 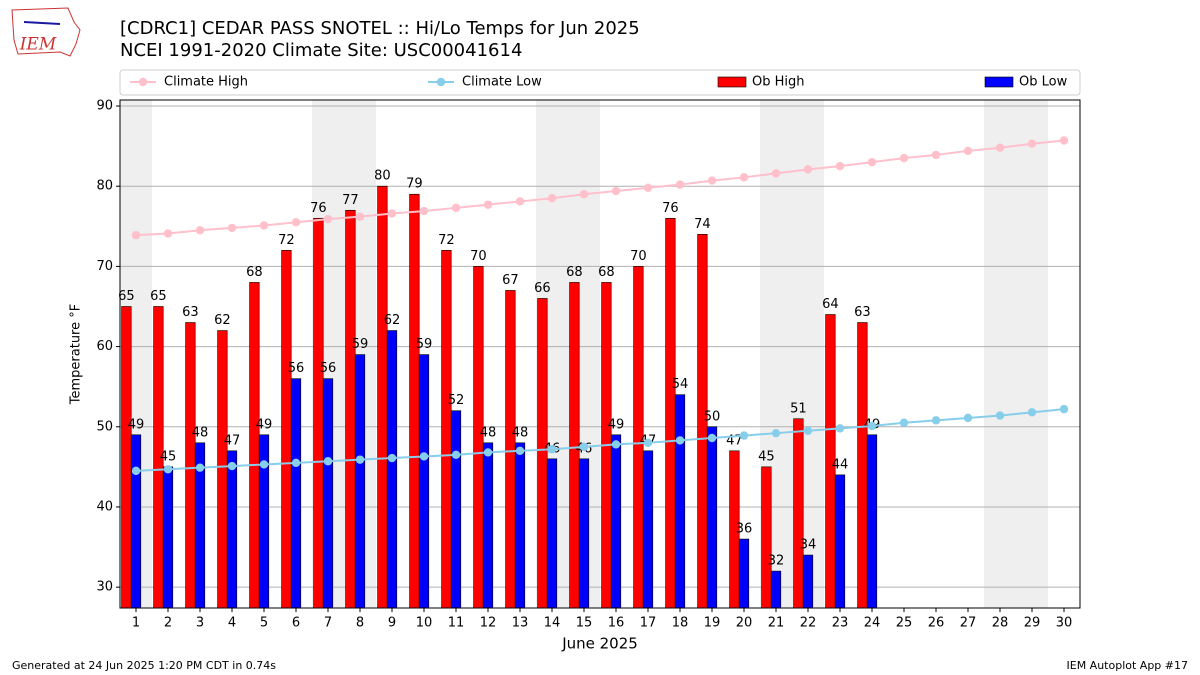 I want to click on x-tick-label: 17, so click(x=648, y=623).